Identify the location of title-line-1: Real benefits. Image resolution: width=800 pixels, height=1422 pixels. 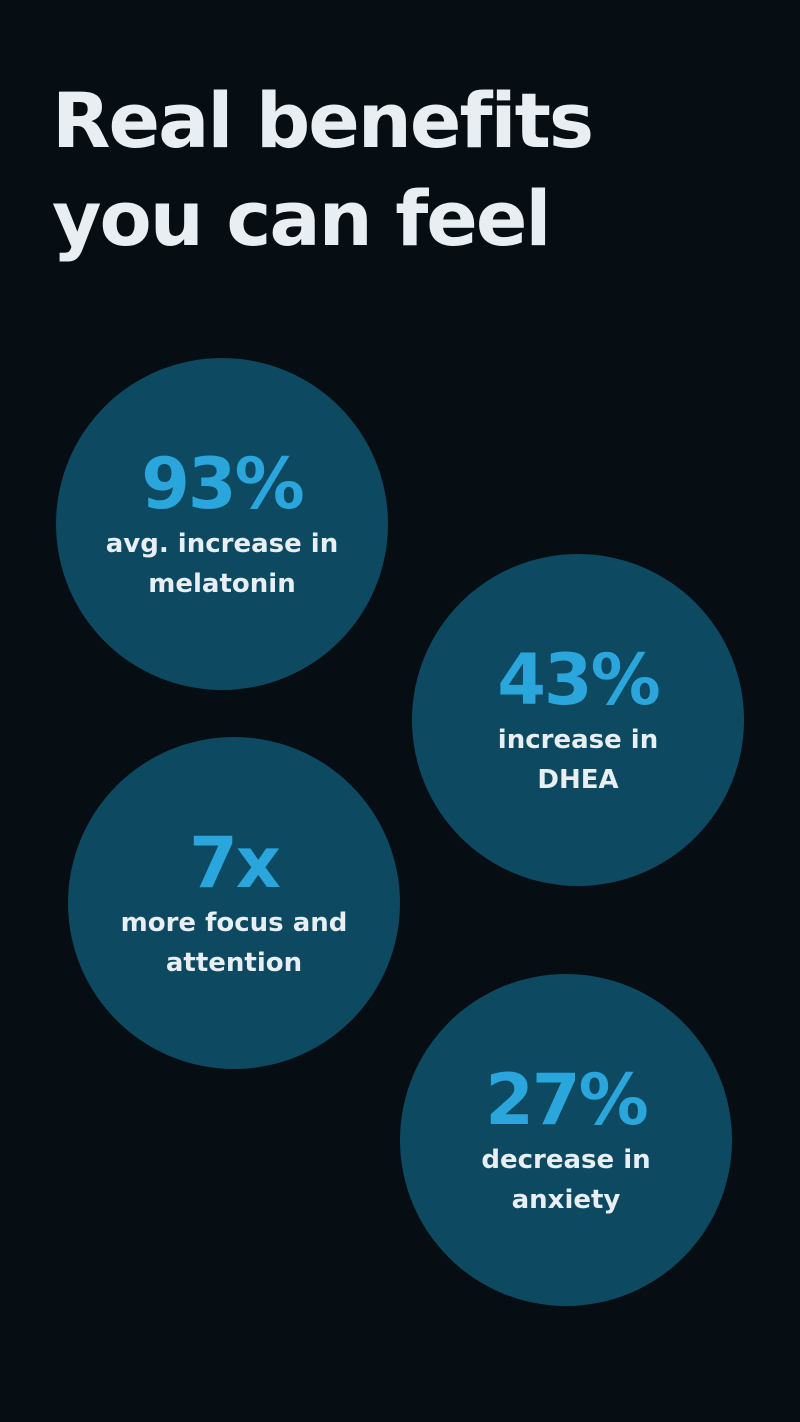
(323, 120).